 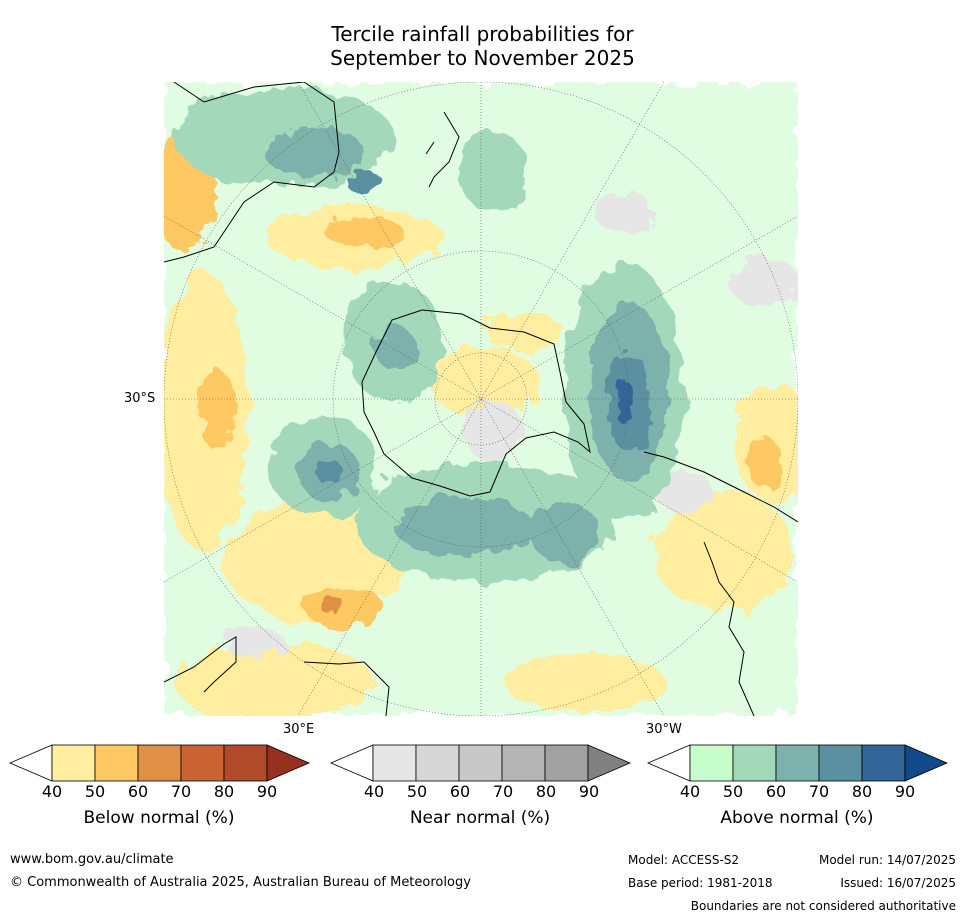 I want to click on below-colorbar-extend-low, so click(x=30, y=763).